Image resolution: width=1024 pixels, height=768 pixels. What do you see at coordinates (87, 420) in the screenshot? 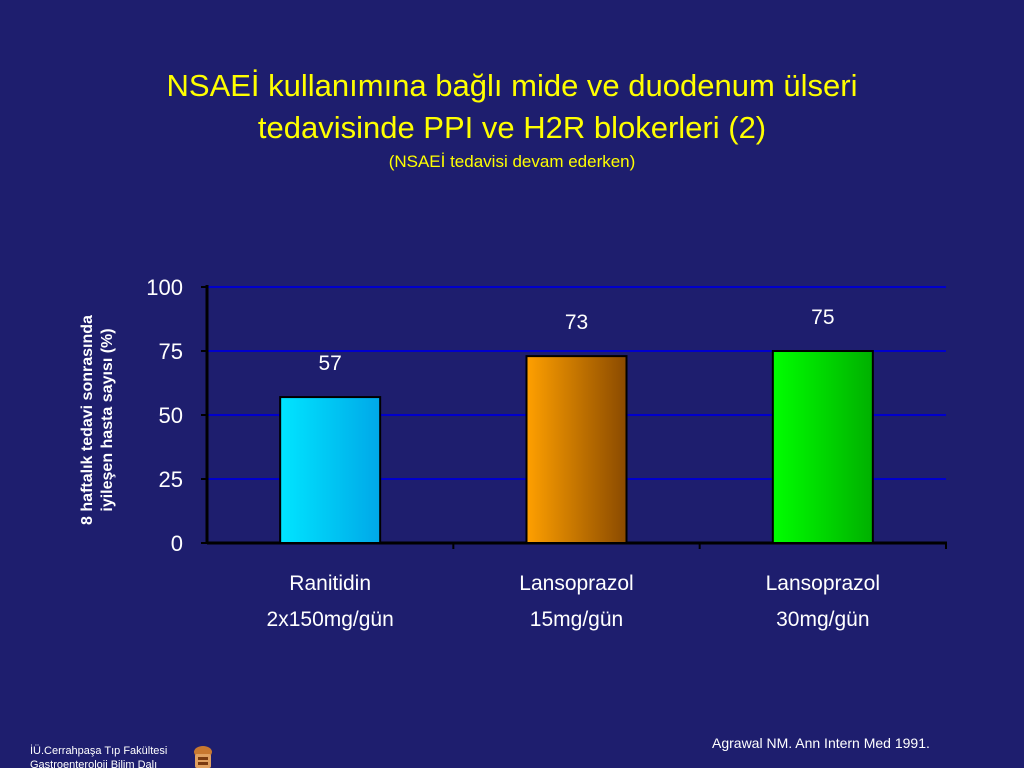
I see `y-axis-label-line-1: 8 haftalık tedavi sonrasında` at bounding box center [87, 420].